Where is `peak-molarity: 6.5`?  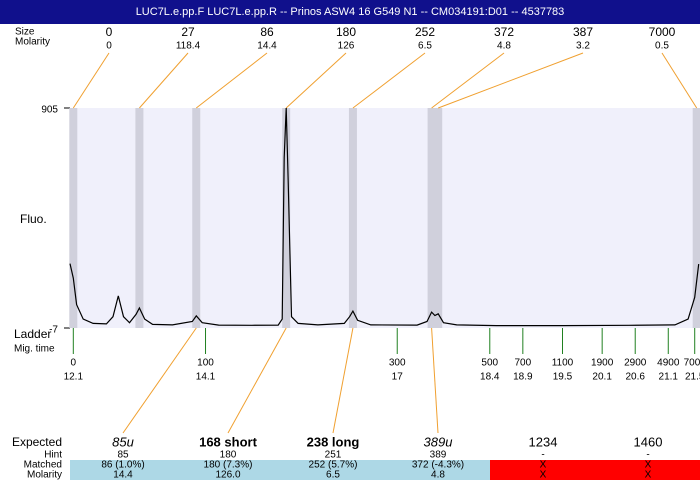 peak-molarity: 6.5 is located at coordinates (425, 46).